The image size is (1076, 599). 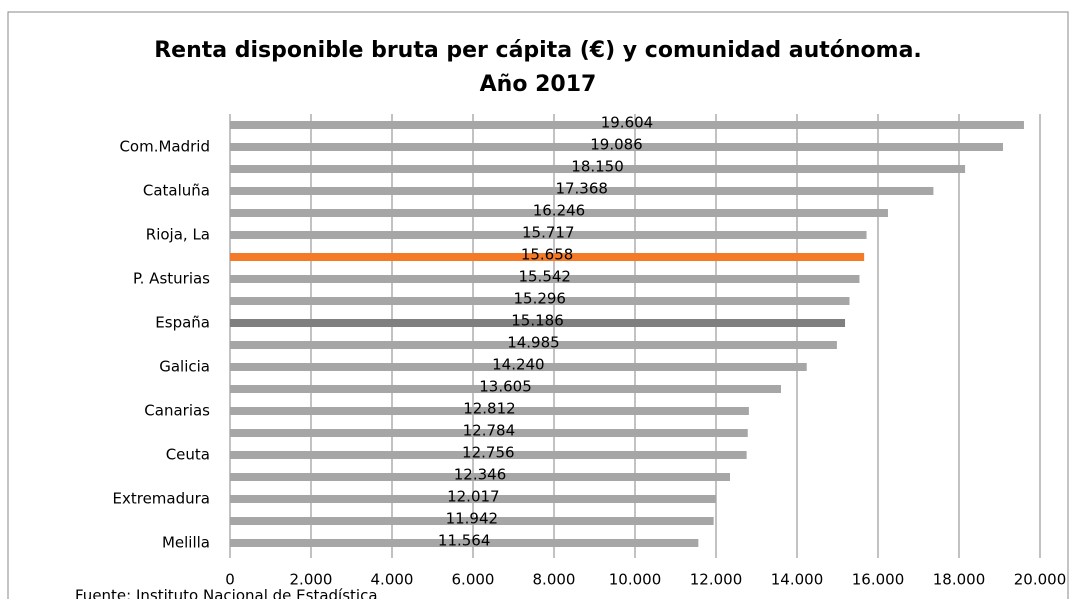 What do you see at coordinates (182, 323) in the screenshot?
I see `y-tick-label: España` at bounding box center [182, 323].